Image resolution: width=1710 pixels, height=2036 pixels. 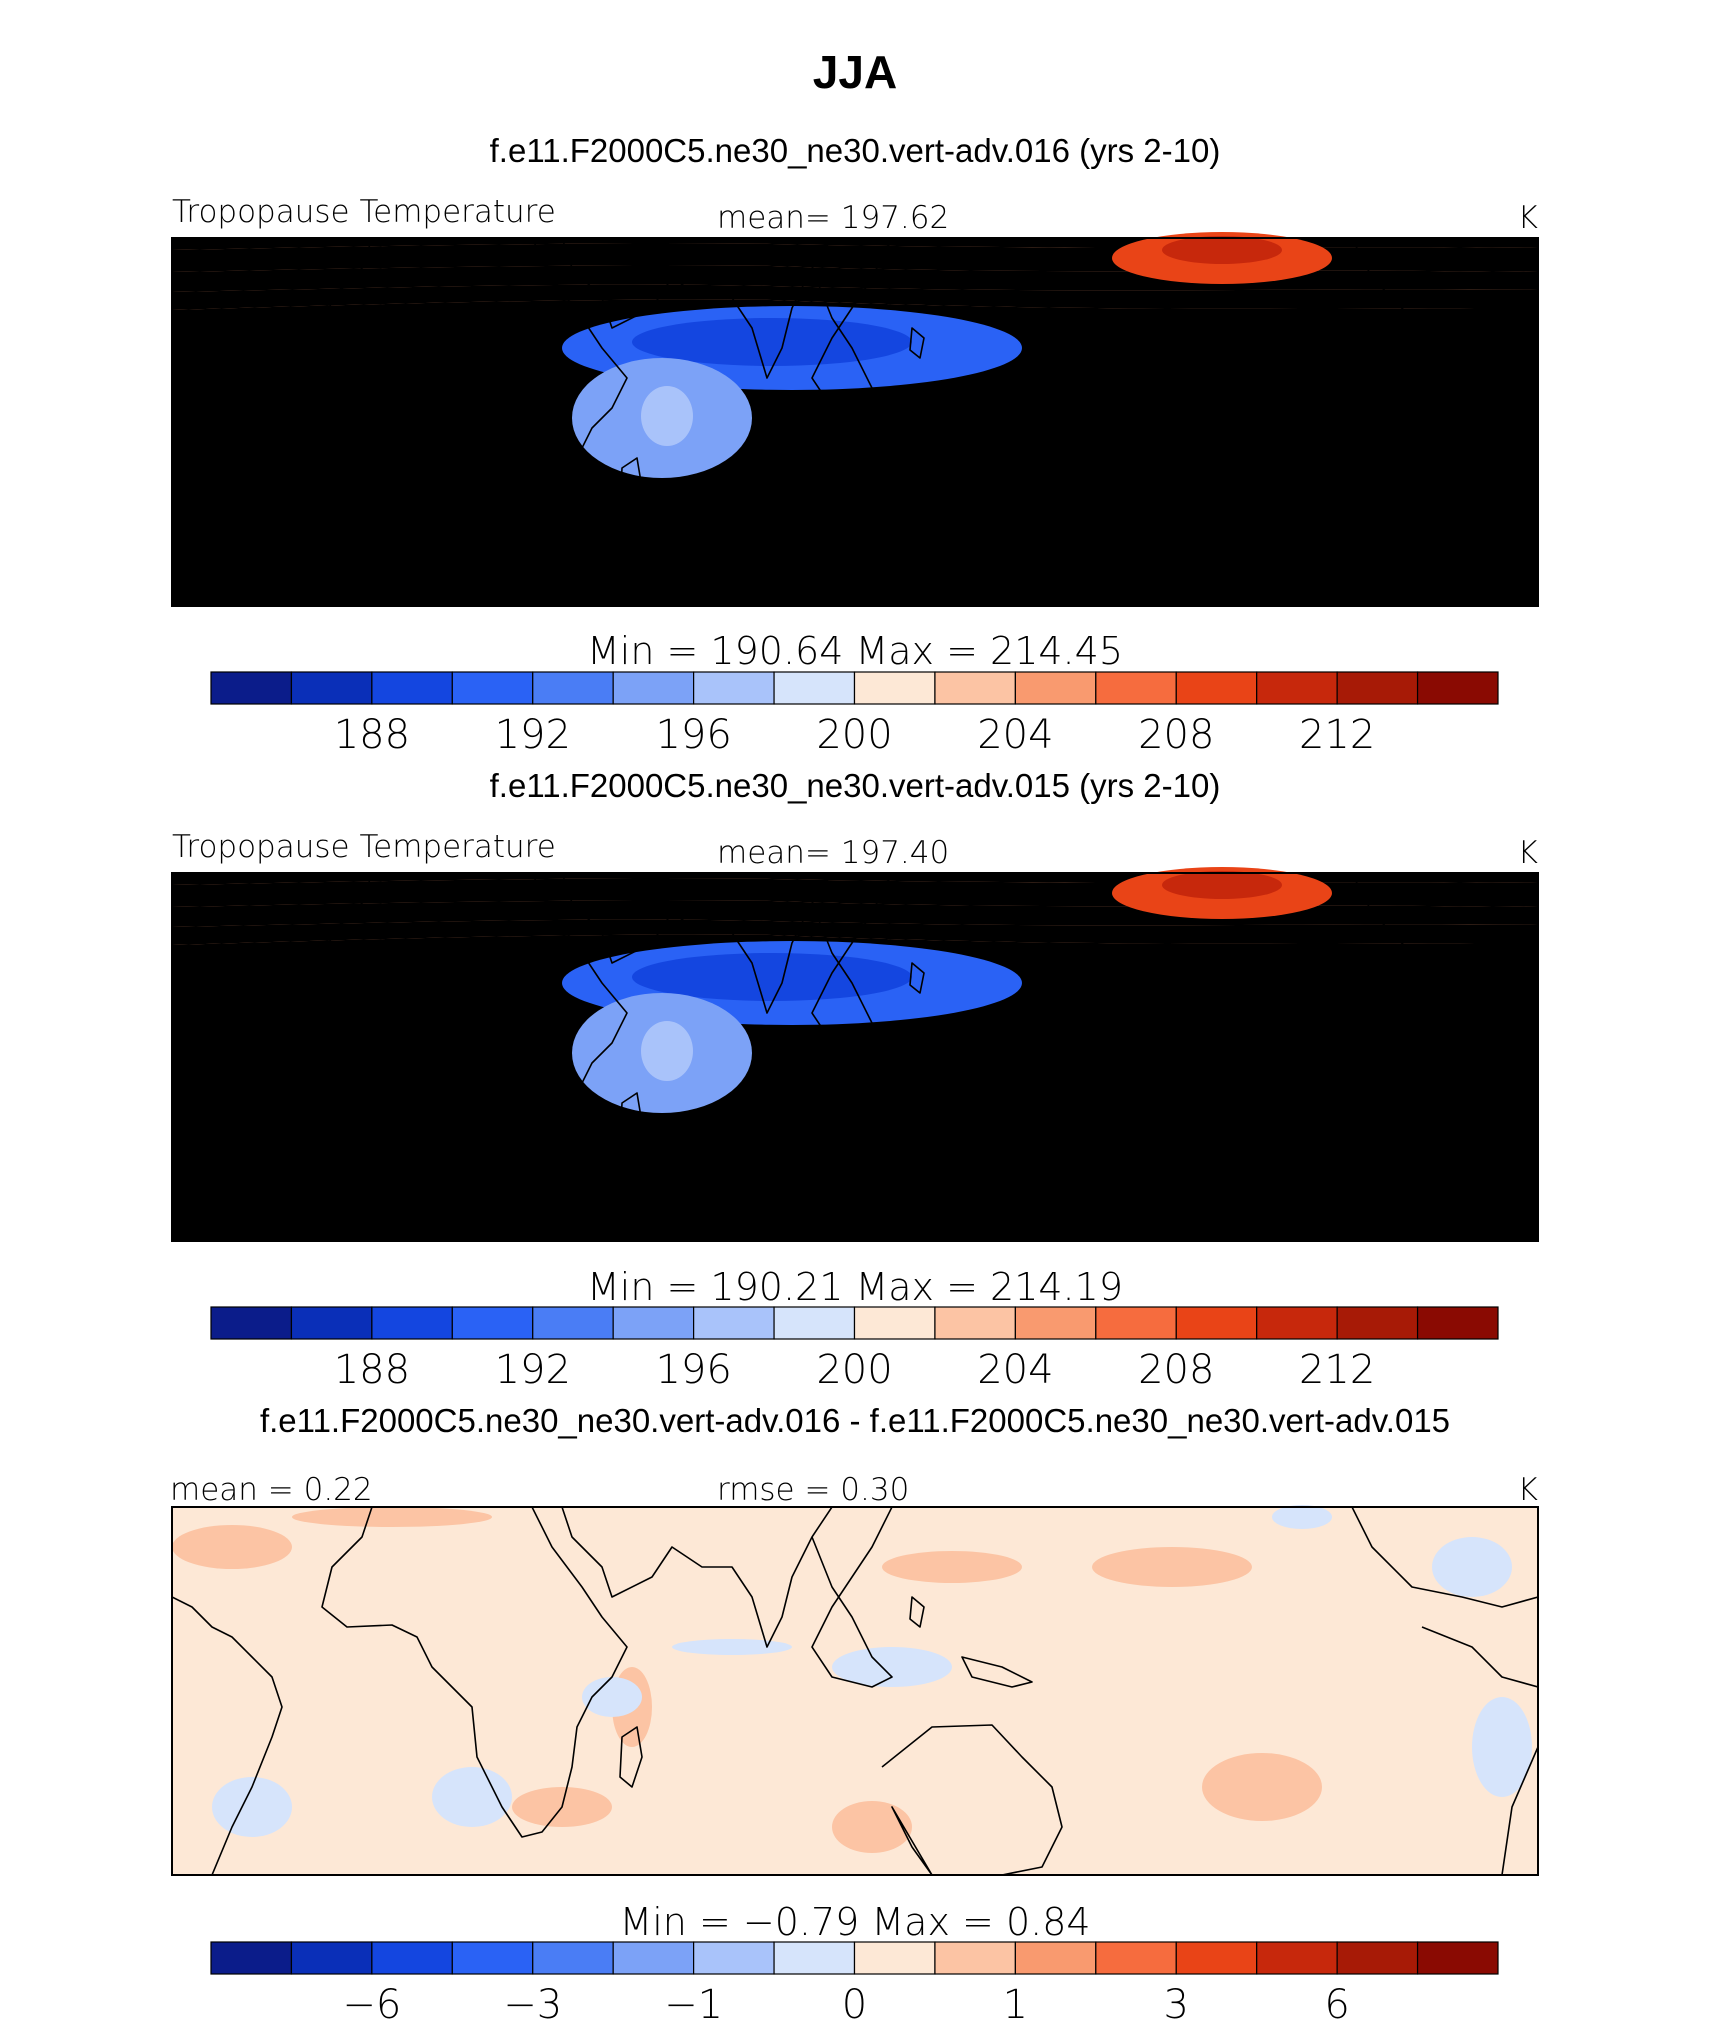 What do you see at coordinates (631, 488) in the screenshot?
I see `coast-madagascar` at bounding box center [631, 488].